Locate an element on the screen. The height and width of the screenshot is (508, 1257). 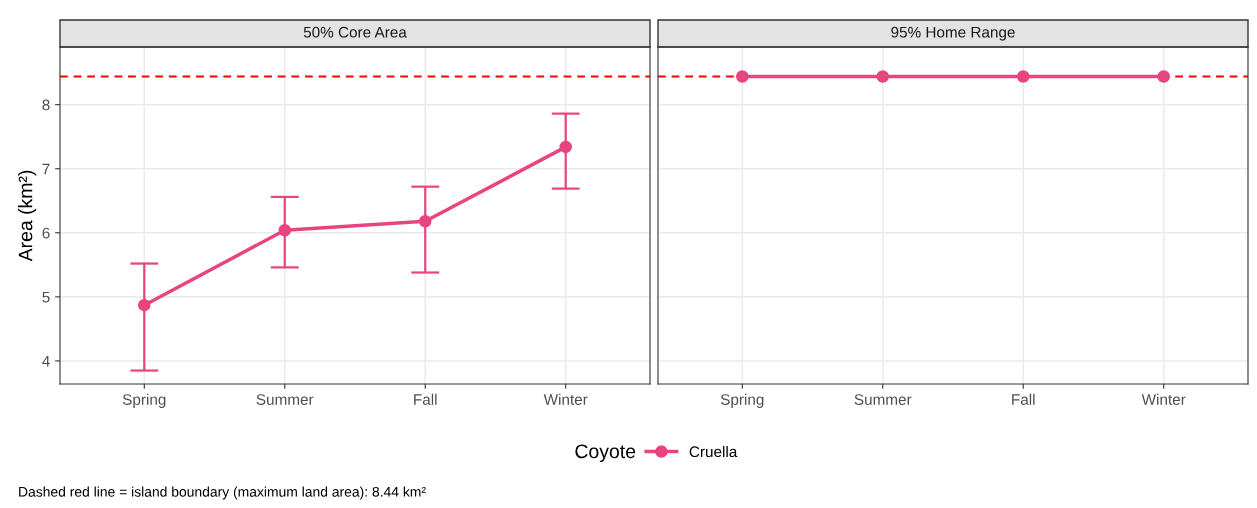
y-tick-label: 7 is located at coordinates (46, 169).